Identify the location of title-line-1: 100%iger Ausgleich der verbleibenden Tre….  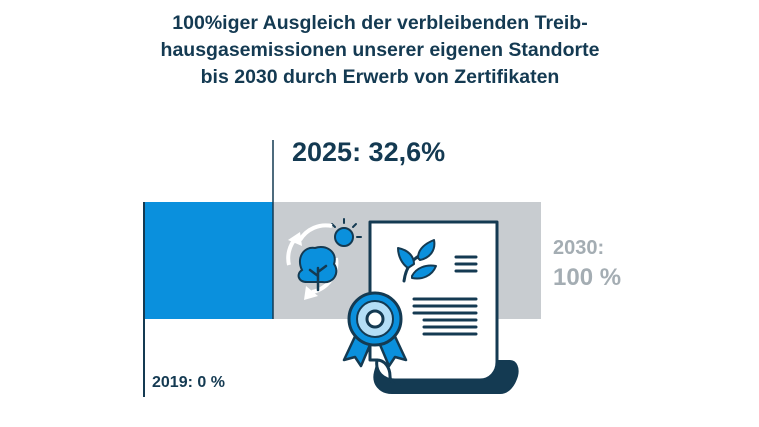
(380, 23).